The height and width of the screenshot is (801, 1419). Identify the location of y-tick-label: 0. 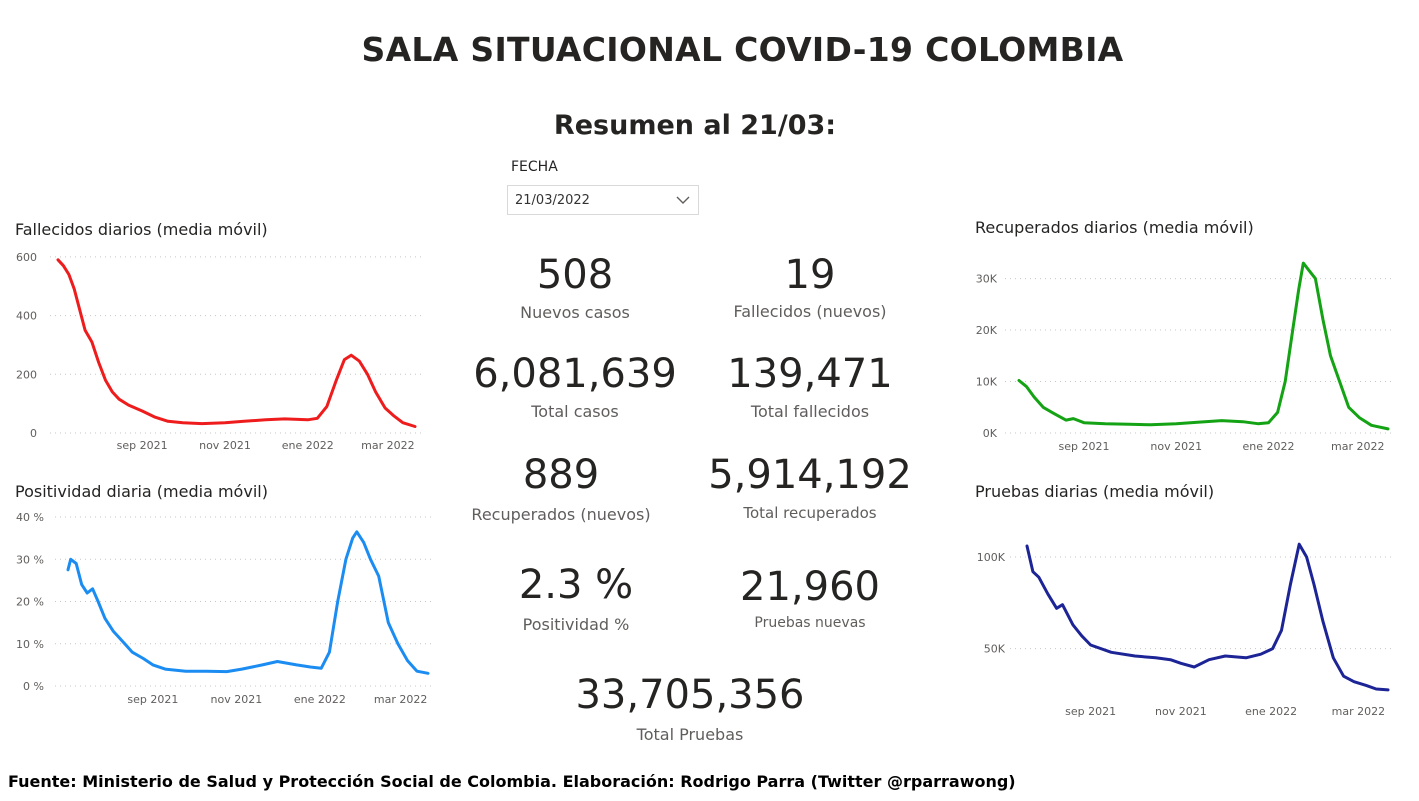
(33, 433).